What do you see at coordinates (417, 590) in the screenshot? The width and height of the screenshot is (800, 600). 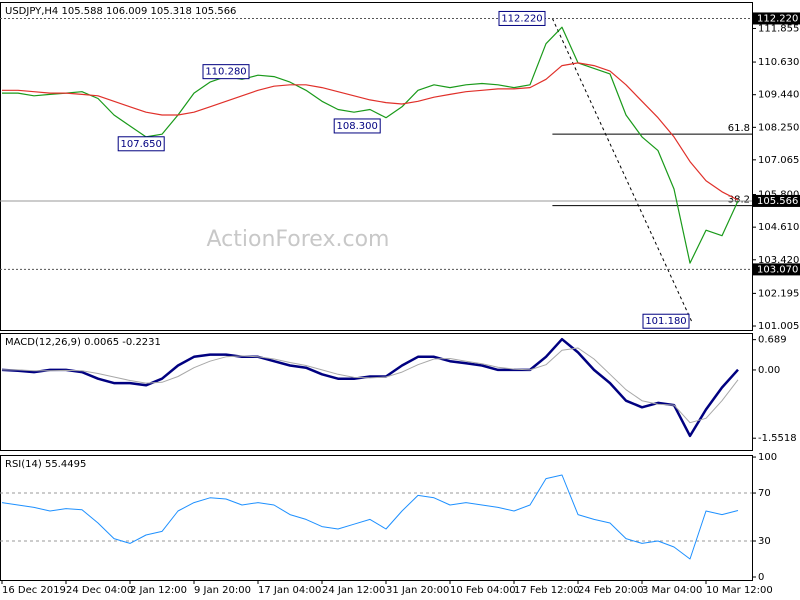 I see `x-tick-label: 31 Jan 20:00` at bounding box center [417, 590].